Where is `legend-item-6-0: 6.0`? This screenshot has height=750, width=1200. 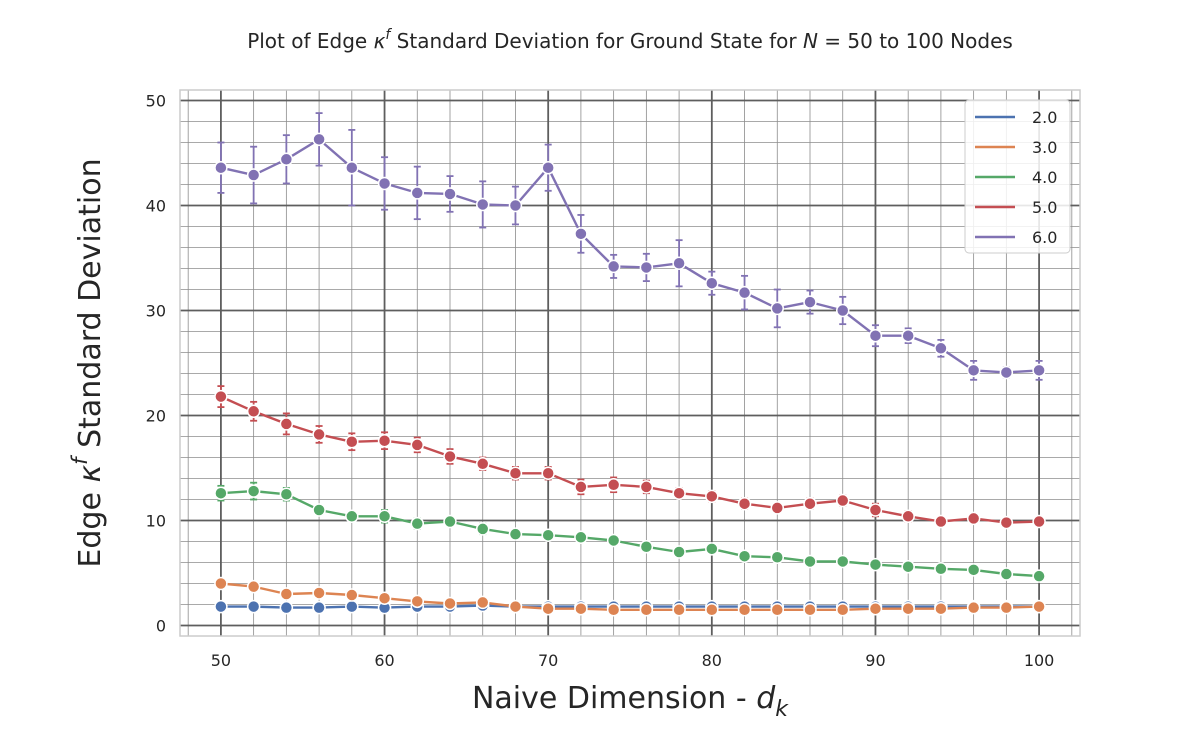 legend-item-6-0: 6.0 is located at coordinates (1016, 237).